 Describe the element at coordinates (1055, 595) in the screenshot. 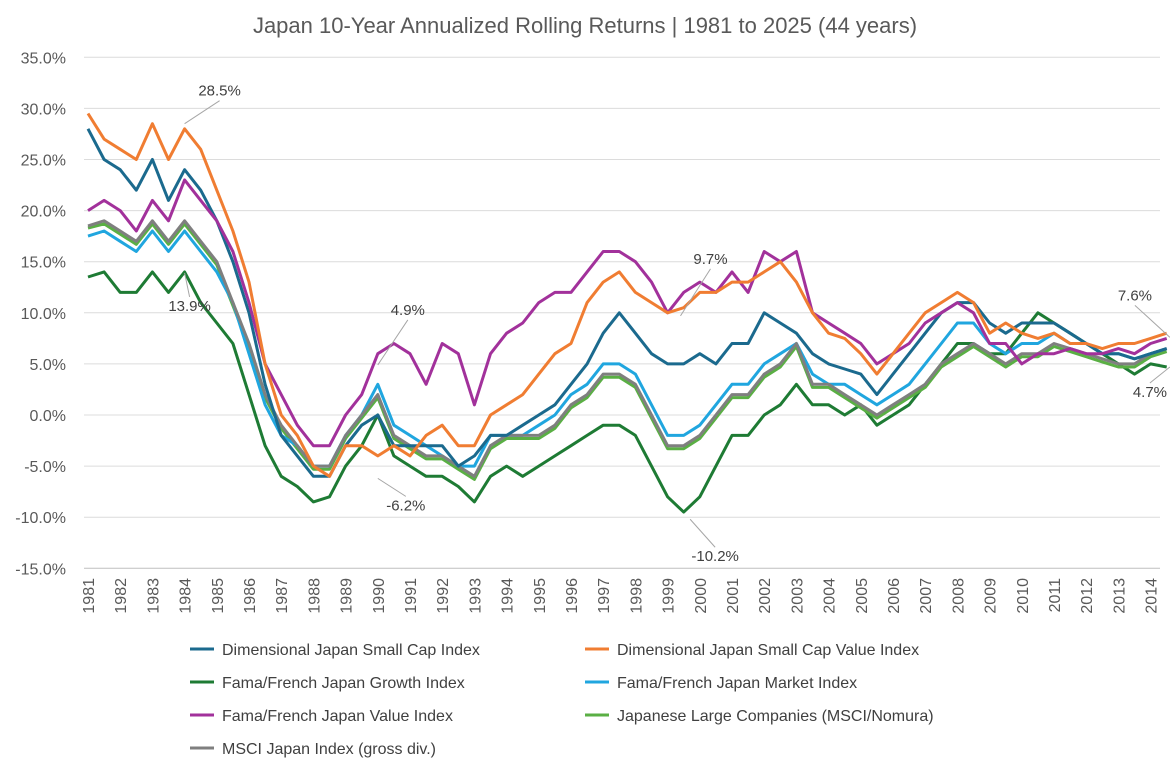

I see `x-tick-label: 2011` at that location.